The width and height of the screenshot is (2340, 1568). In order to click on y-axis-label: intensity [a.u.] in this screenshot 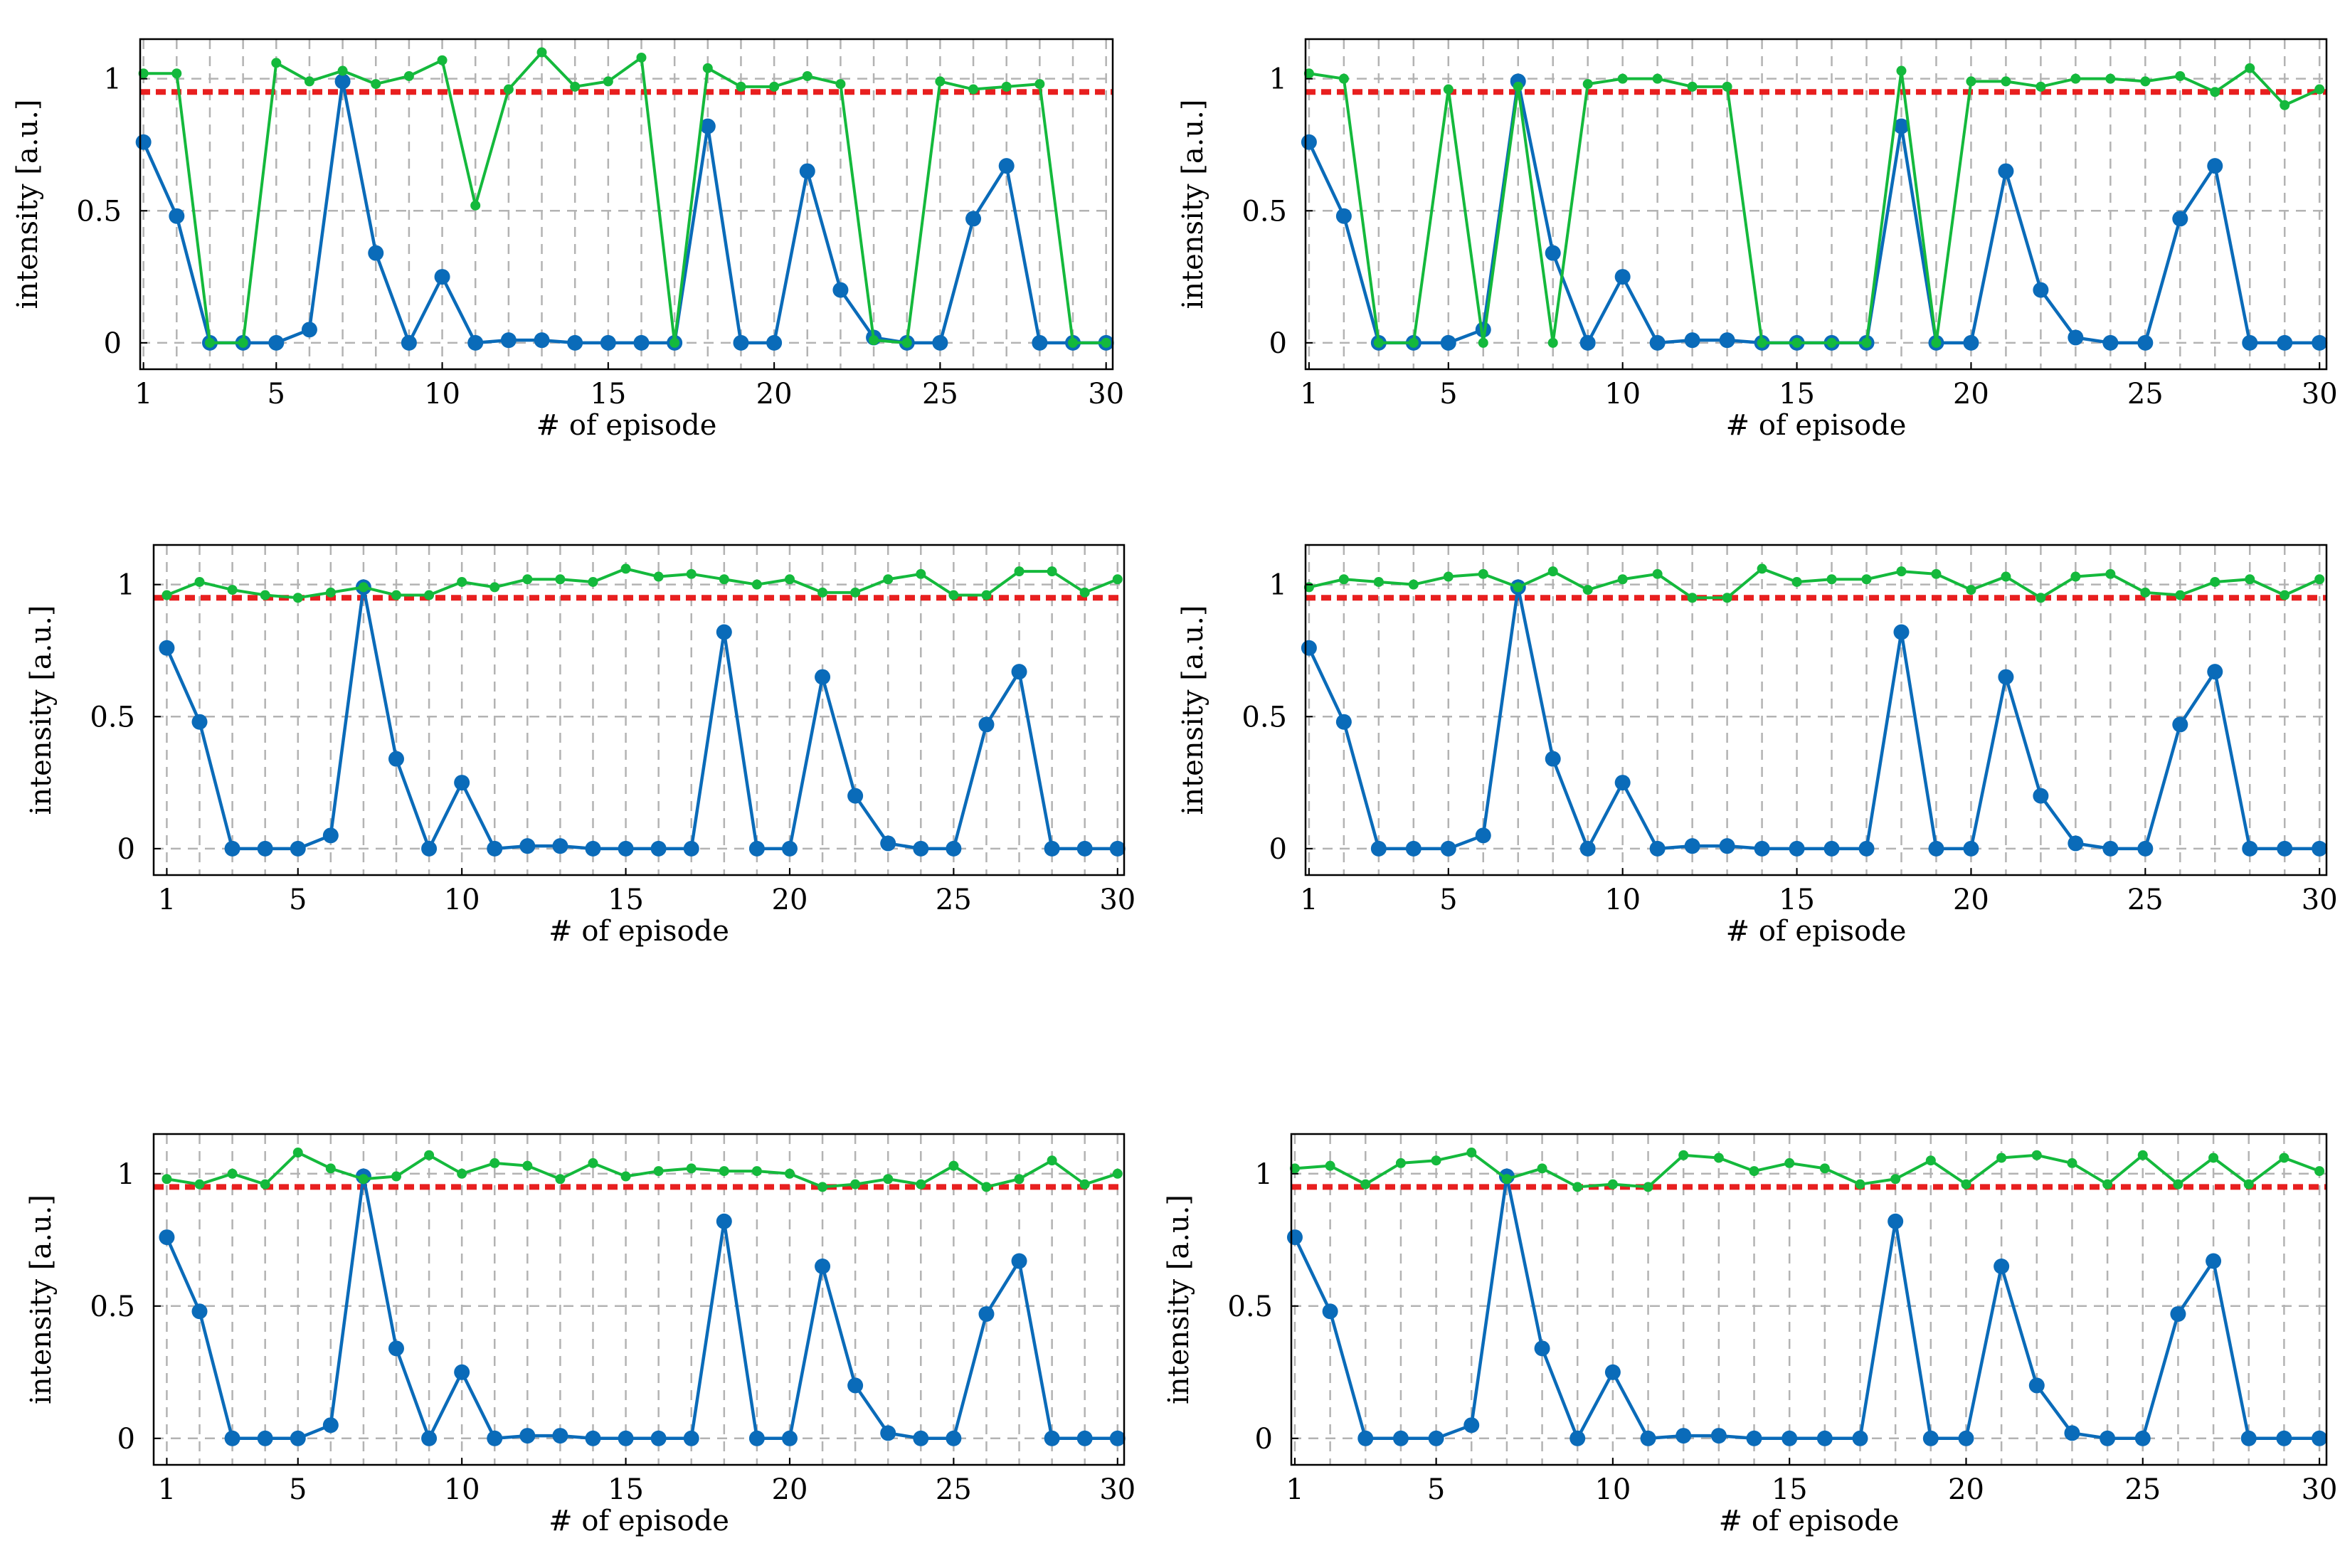, I will do `click(1193, 204)`.